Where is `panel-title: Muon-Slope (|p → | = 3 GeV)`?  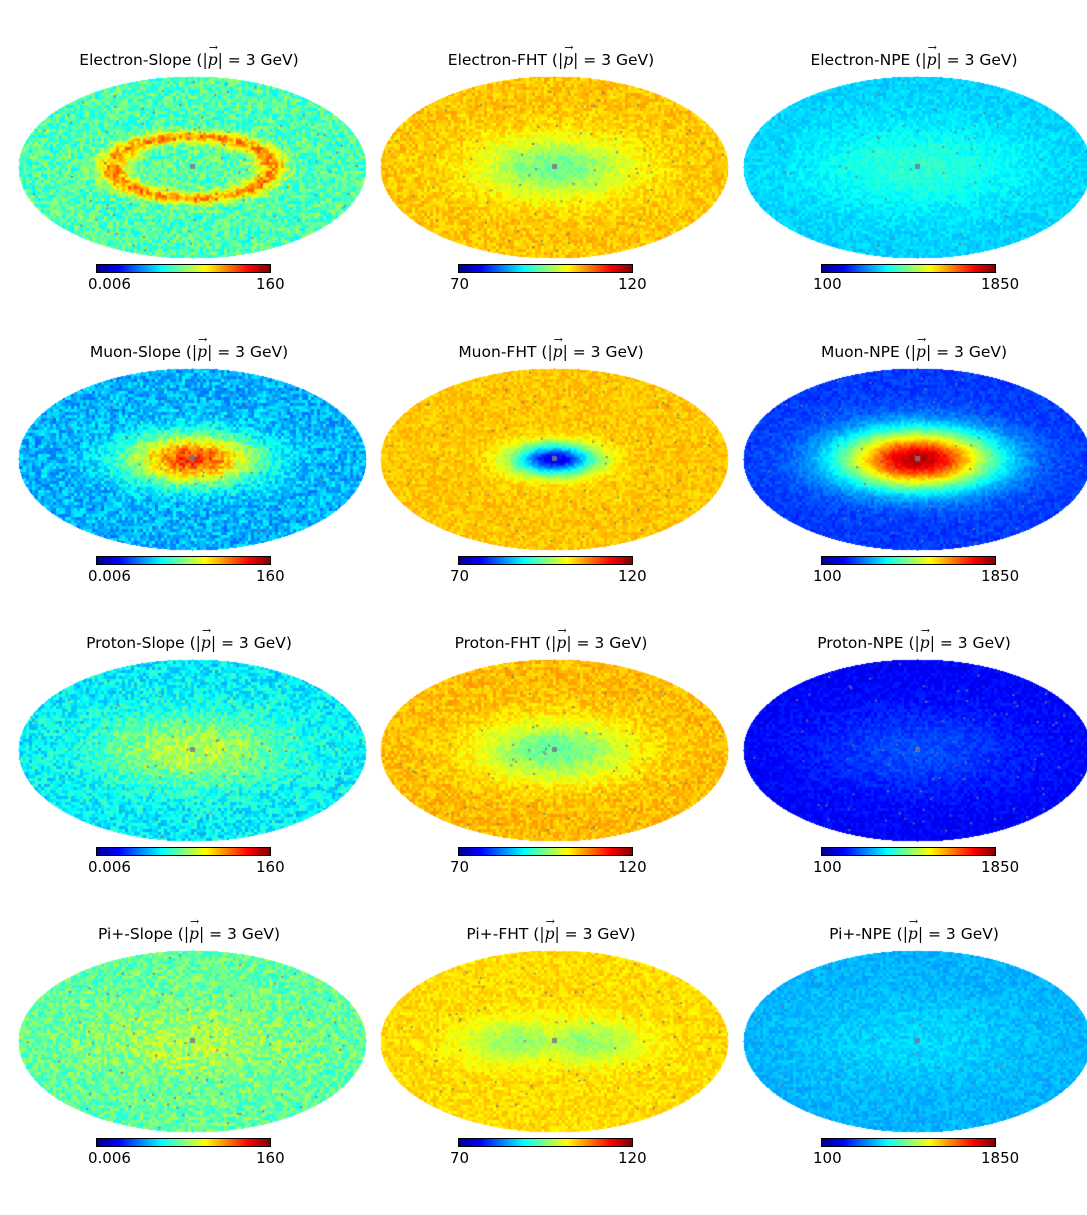 panel-title: Muon-Slope (|p → | = 3 GeV) is located at coordinates (189, 347).